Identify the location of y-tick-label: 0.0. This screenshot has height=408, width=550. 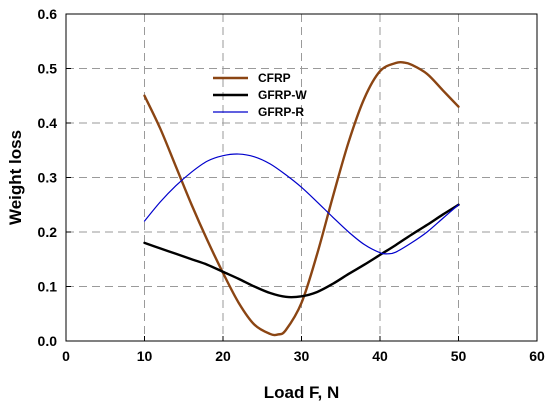
(48, 341).